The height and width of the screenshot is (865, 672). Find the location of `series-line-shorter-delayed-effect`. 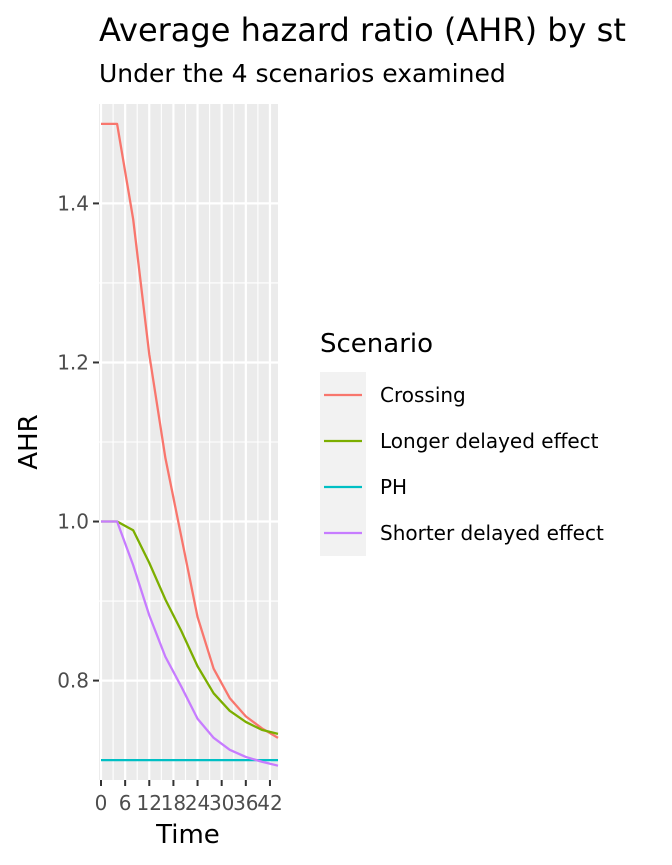

series-line-shorter-delayed-effect is located at coordinates (190, 643).